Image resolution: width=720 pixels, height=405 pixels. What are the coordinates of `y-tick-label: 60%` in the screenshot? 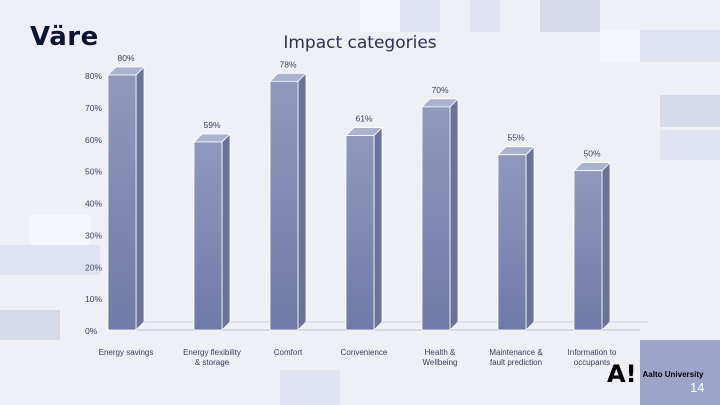 It's located at (93, 140).